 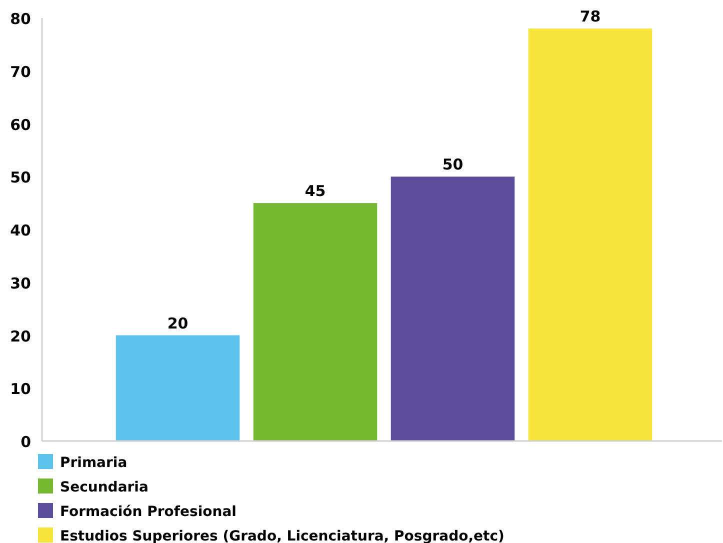 I want to click on y-tick-label: 60, so click(x=20, y=125).